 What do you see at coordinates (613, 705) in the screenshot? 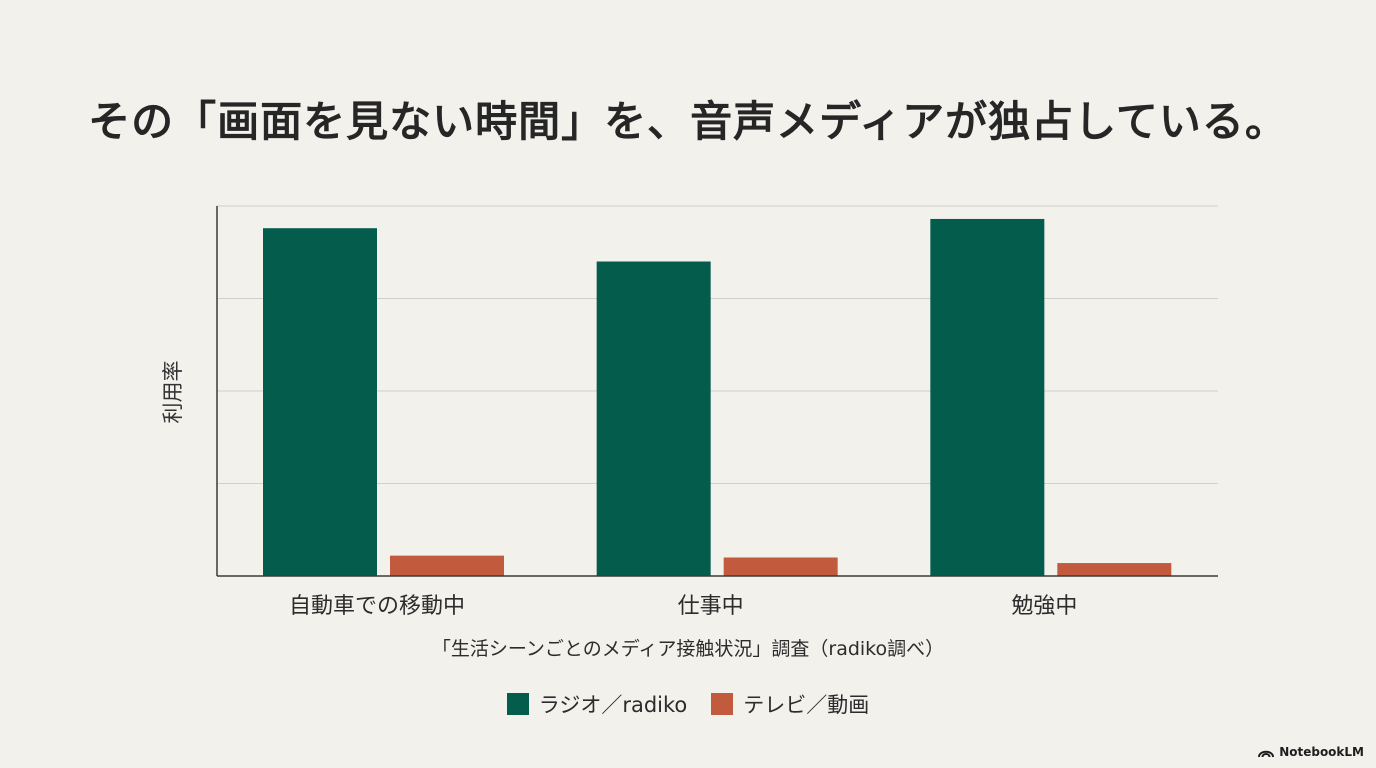
I see `legend-label: ラジオ／radiko` at bounding box center [613, 705].